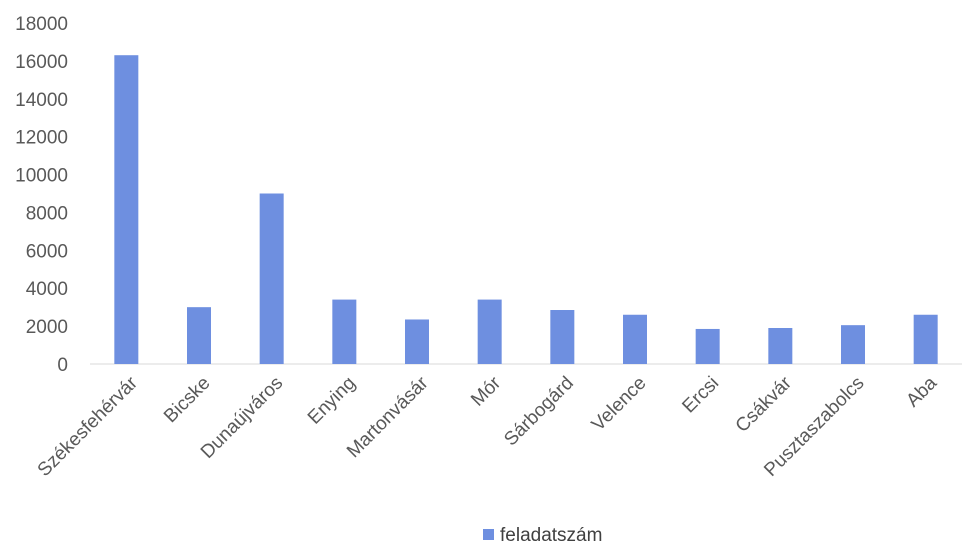  I want to click on y-tick-label: 18000, so click(41, 24).